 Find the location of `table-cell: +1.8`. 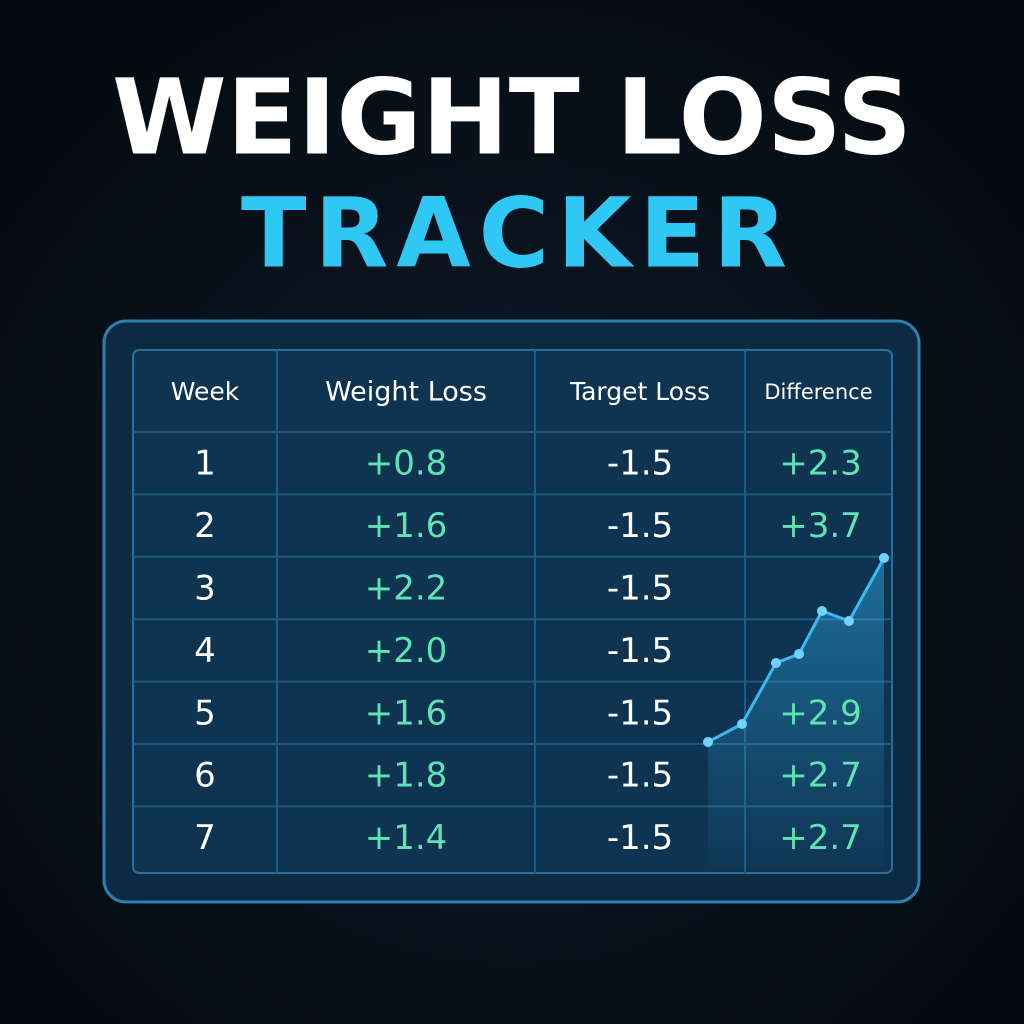

table-cell: +1.8 is located at coordinates (406, 776).